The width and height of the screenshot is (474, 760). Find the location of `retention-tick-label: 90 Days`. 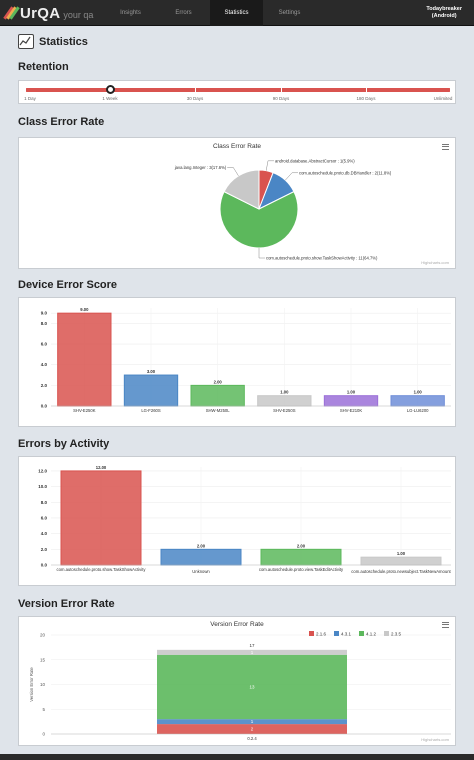

retention-tick-label: 90 Days is located at coordinates (281, 98).